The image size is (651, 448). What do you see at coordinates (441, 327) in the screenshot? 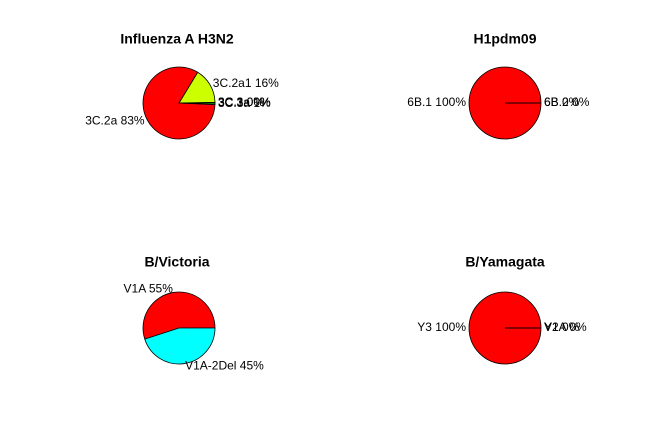
I see `pie-slice-label: Y3 100%` at bounding box center [441, 327].